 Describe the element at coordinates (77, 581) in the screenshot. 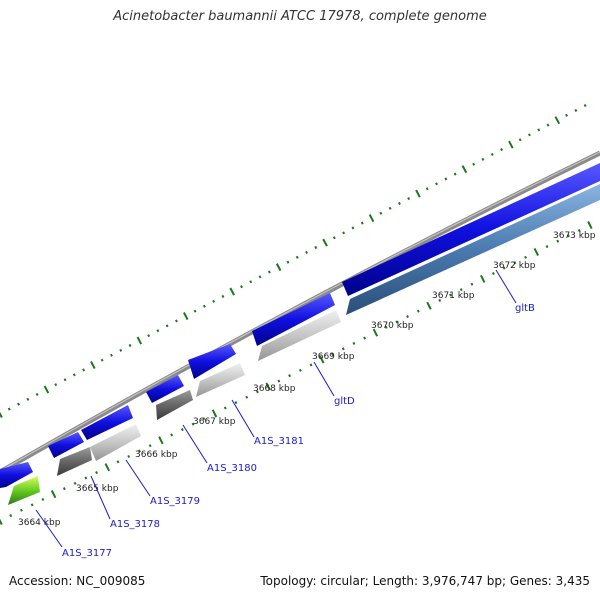

I see `accession-text: Accession: NC_009085` at that location.